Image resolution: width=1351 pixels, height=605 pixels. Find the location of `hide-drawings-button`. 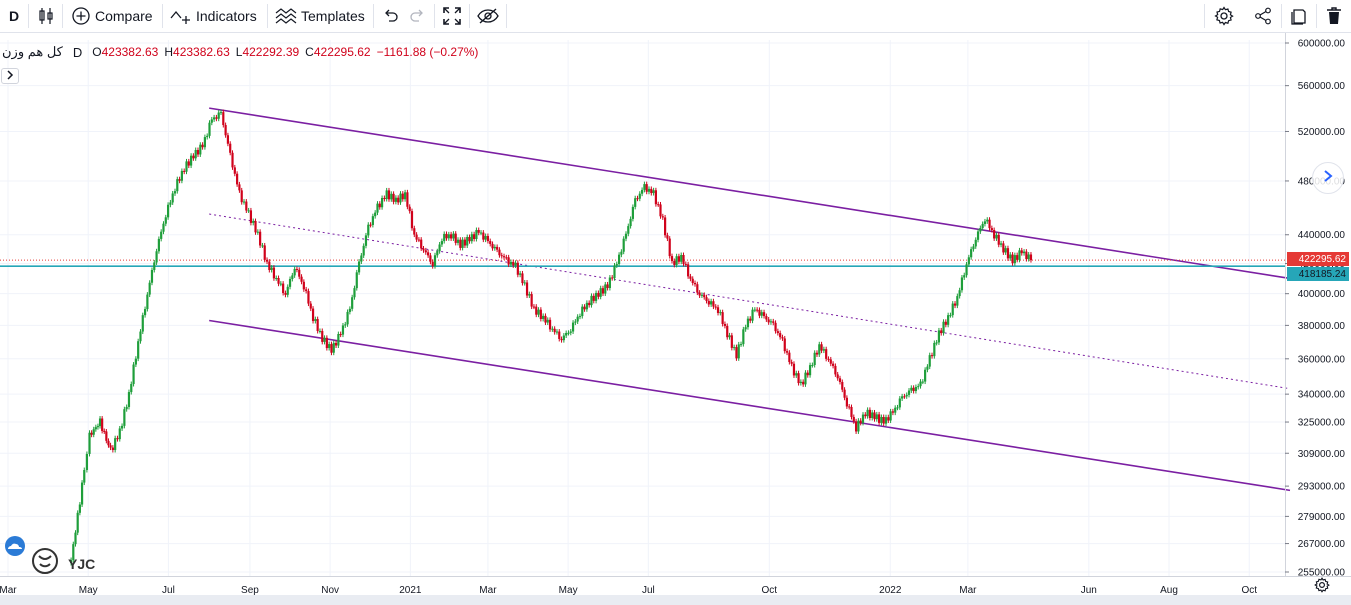

hide-drawings-button is located at coordinates (488, 16).